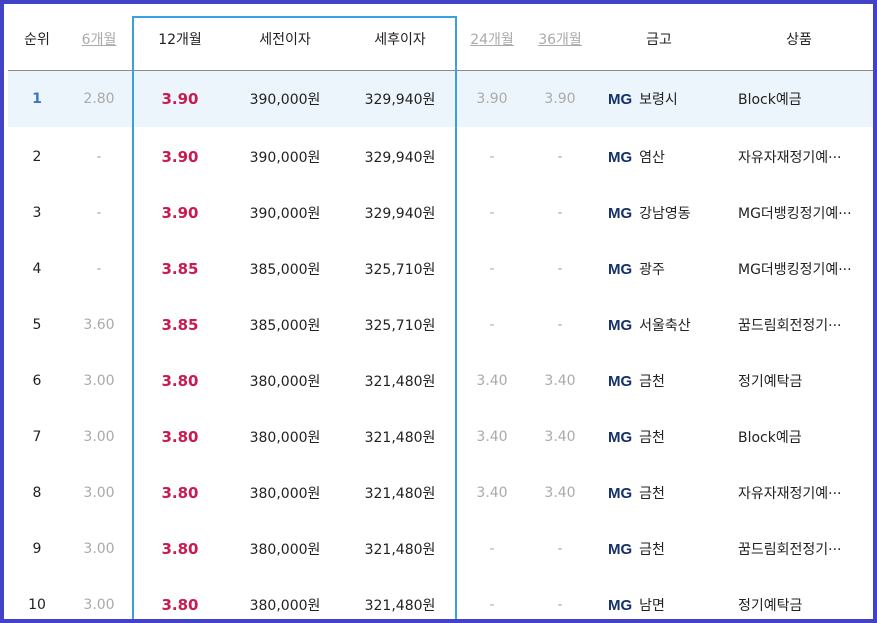 This screenshot has height=623, width=877. What do you see at coordinates (99, 40) in the screenshot?
I see `header-6-month-sort-link: 6개월` at bounding box center [99, 40].